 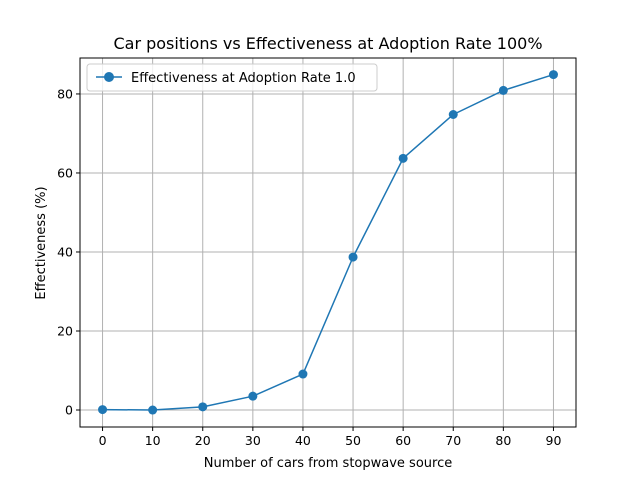 I want to click on legend-marker-swatch, so click(x=109, y=77).